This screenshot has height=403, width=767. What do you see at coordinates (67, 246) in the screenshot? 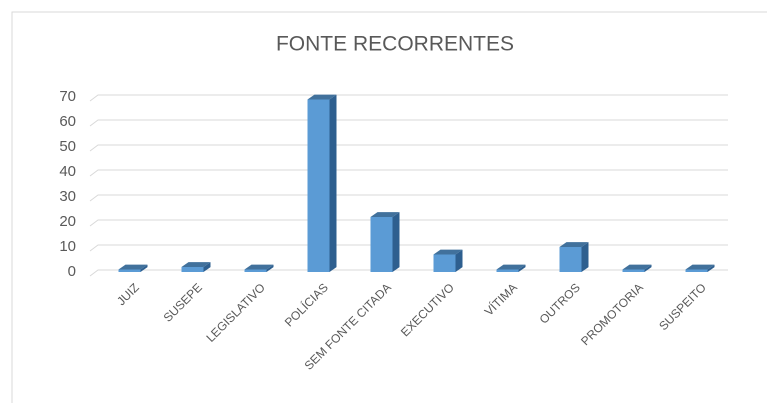
I see `y-tick-label: 10` at bounding box center [67, 246].